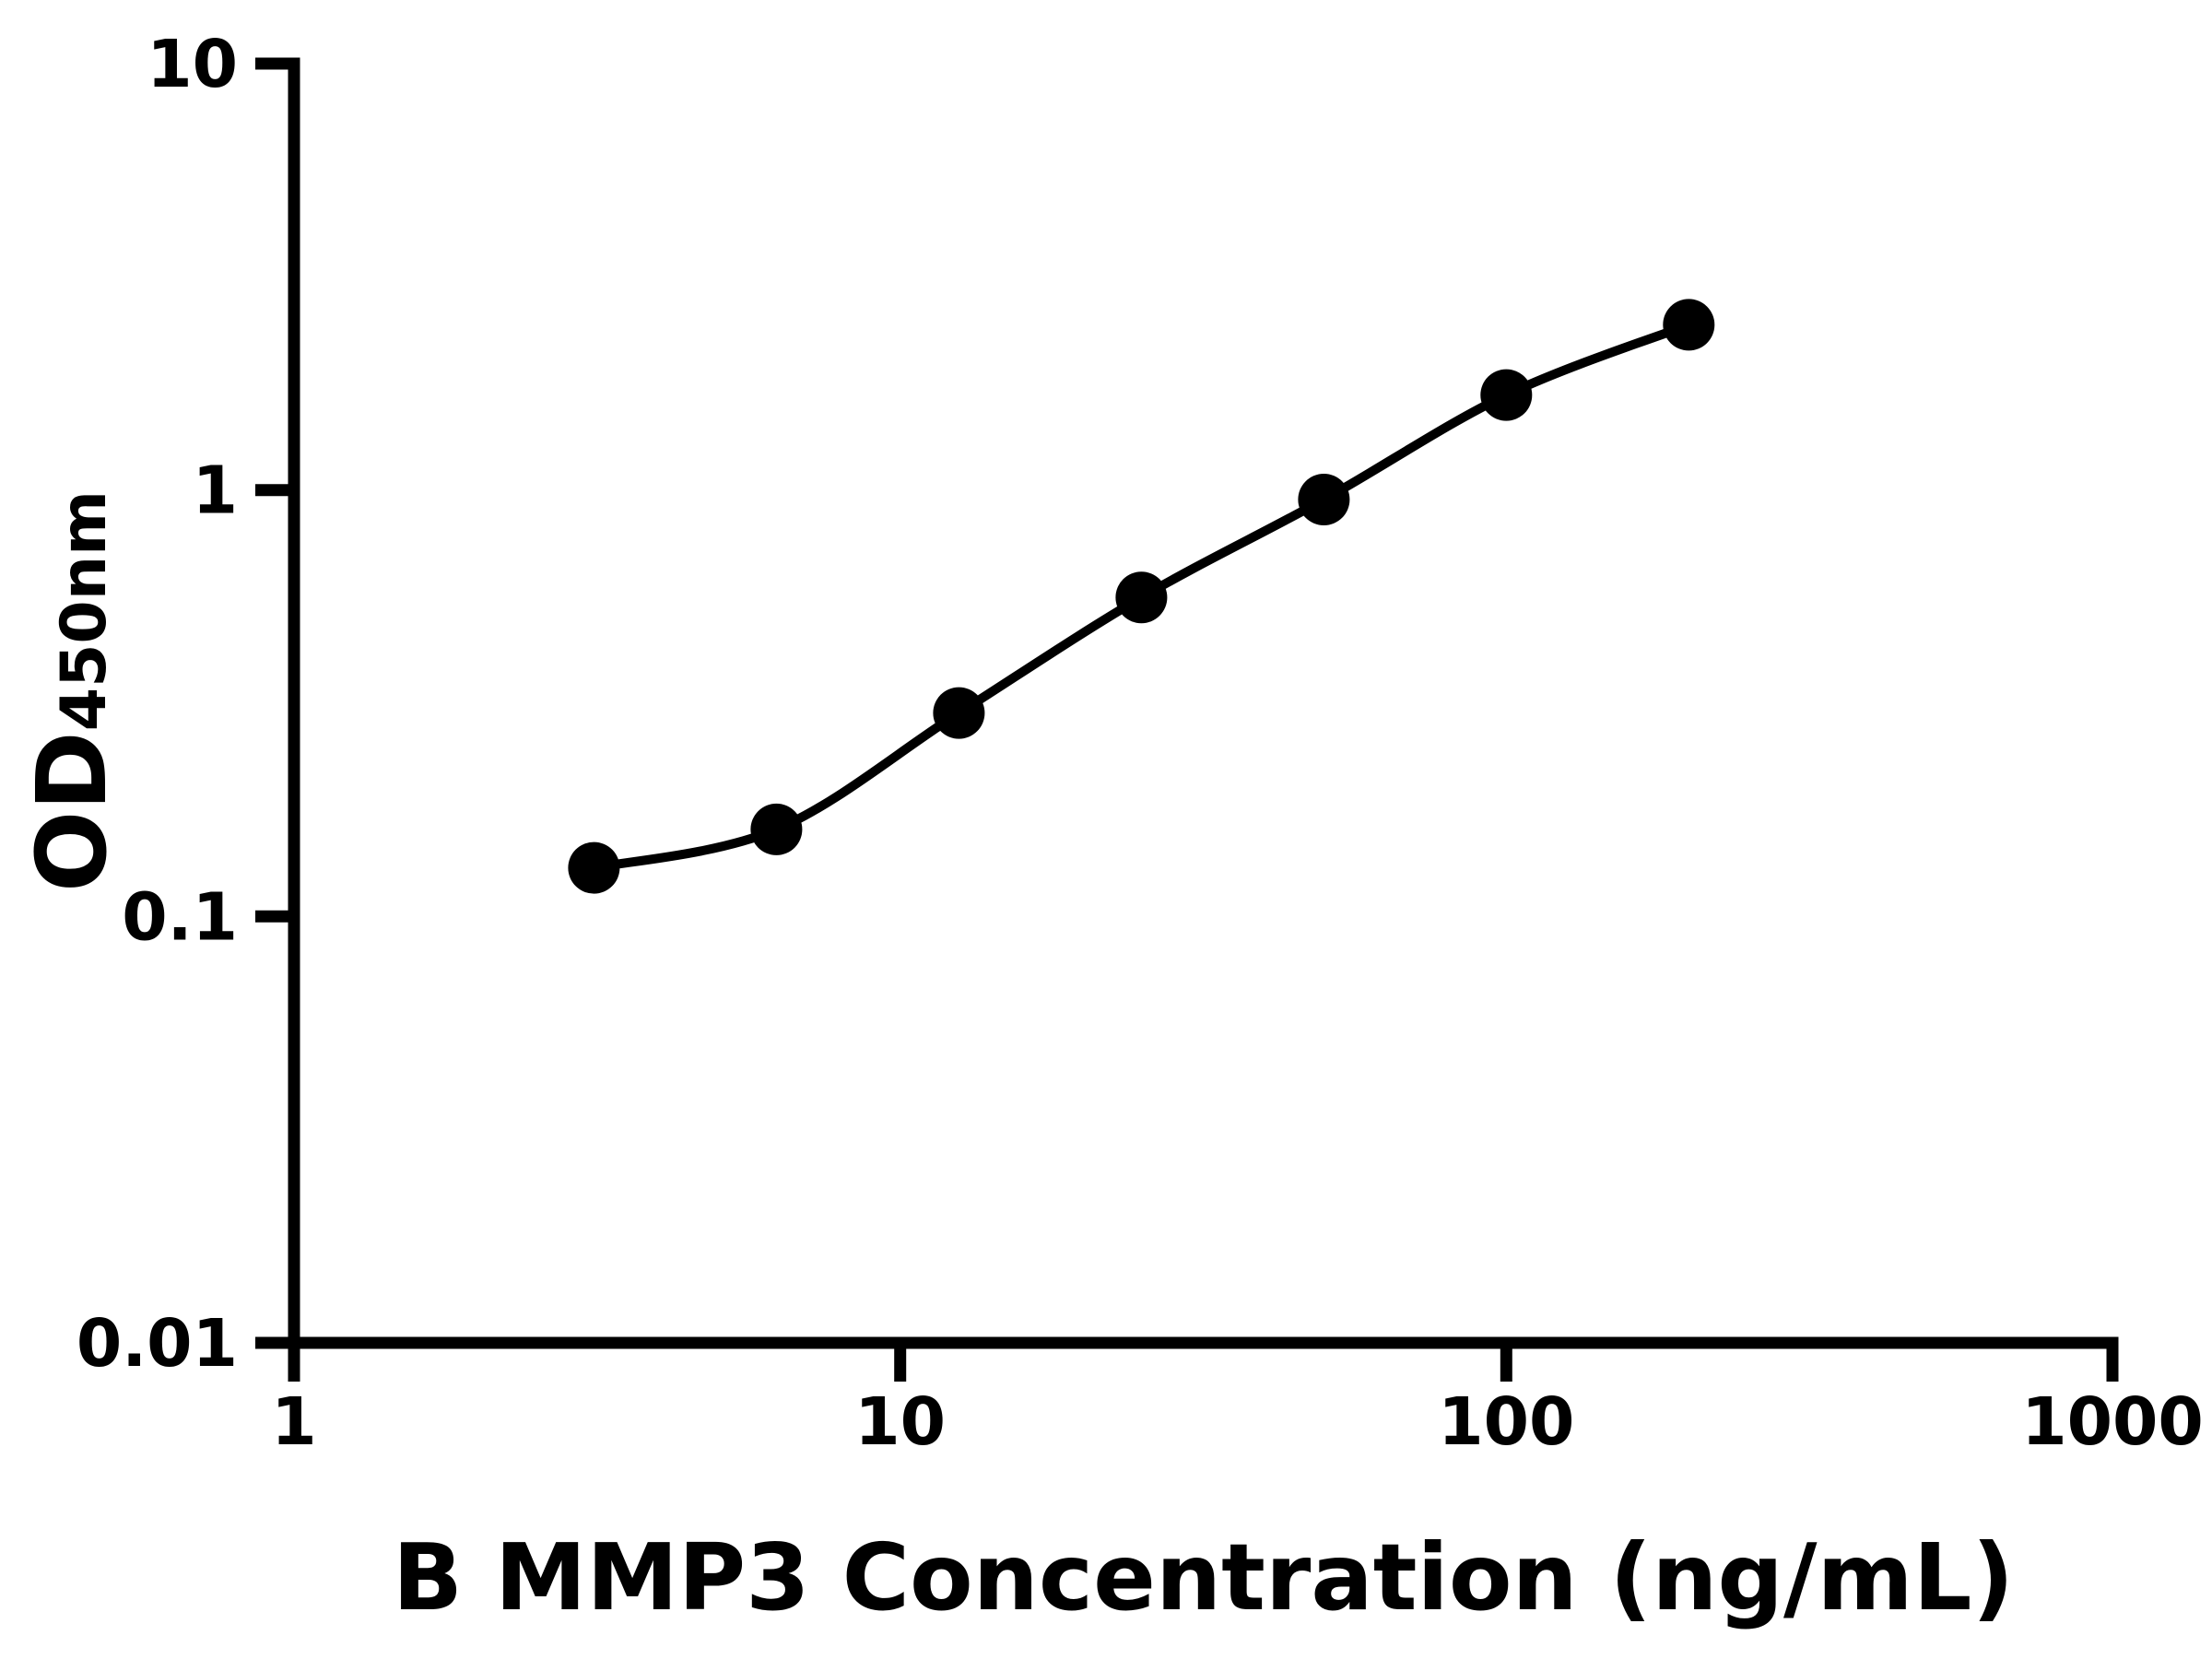 The height and width of the screenshot is (1659, 2212). I want to click on y-axis-title: OD450nm, so click(71, 691).